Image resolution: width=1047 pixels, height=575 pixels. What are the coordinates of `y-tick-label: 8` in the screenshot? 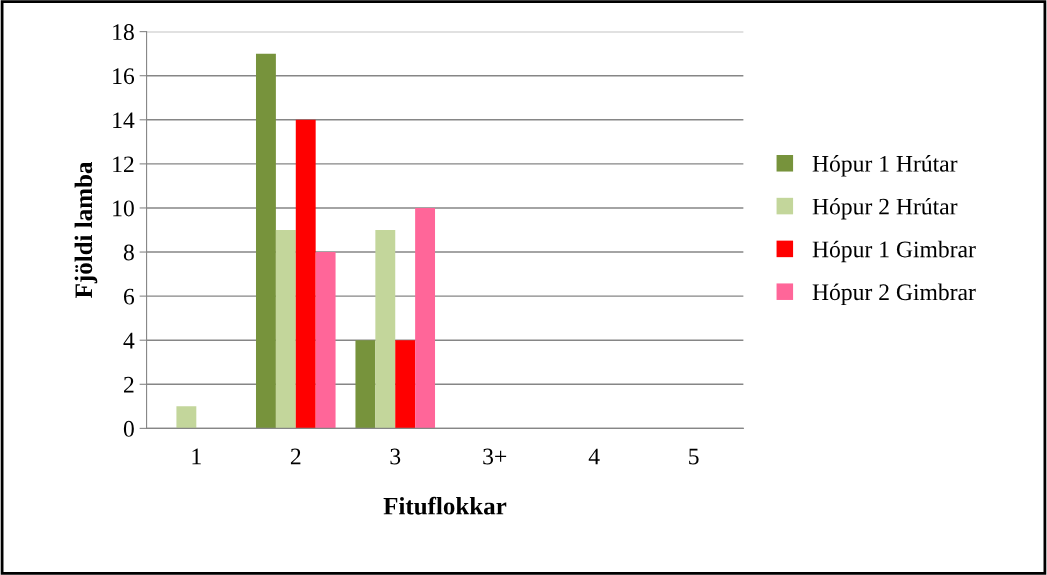 It's located at (128, 252).